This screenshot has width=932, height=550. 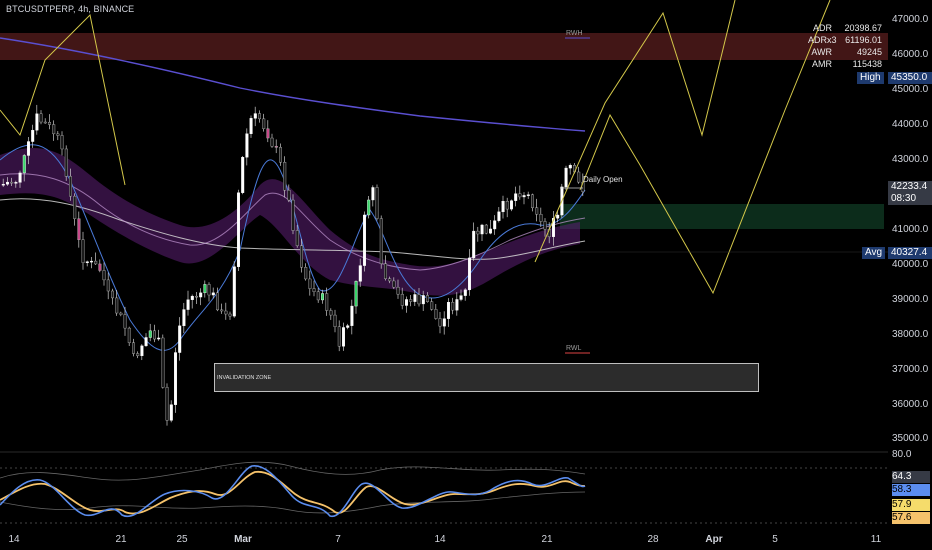 What do you see at coordinates (910, 159) in the screenshot?
I see `price-tick: 43000.0` at bounding box center [910, 159].